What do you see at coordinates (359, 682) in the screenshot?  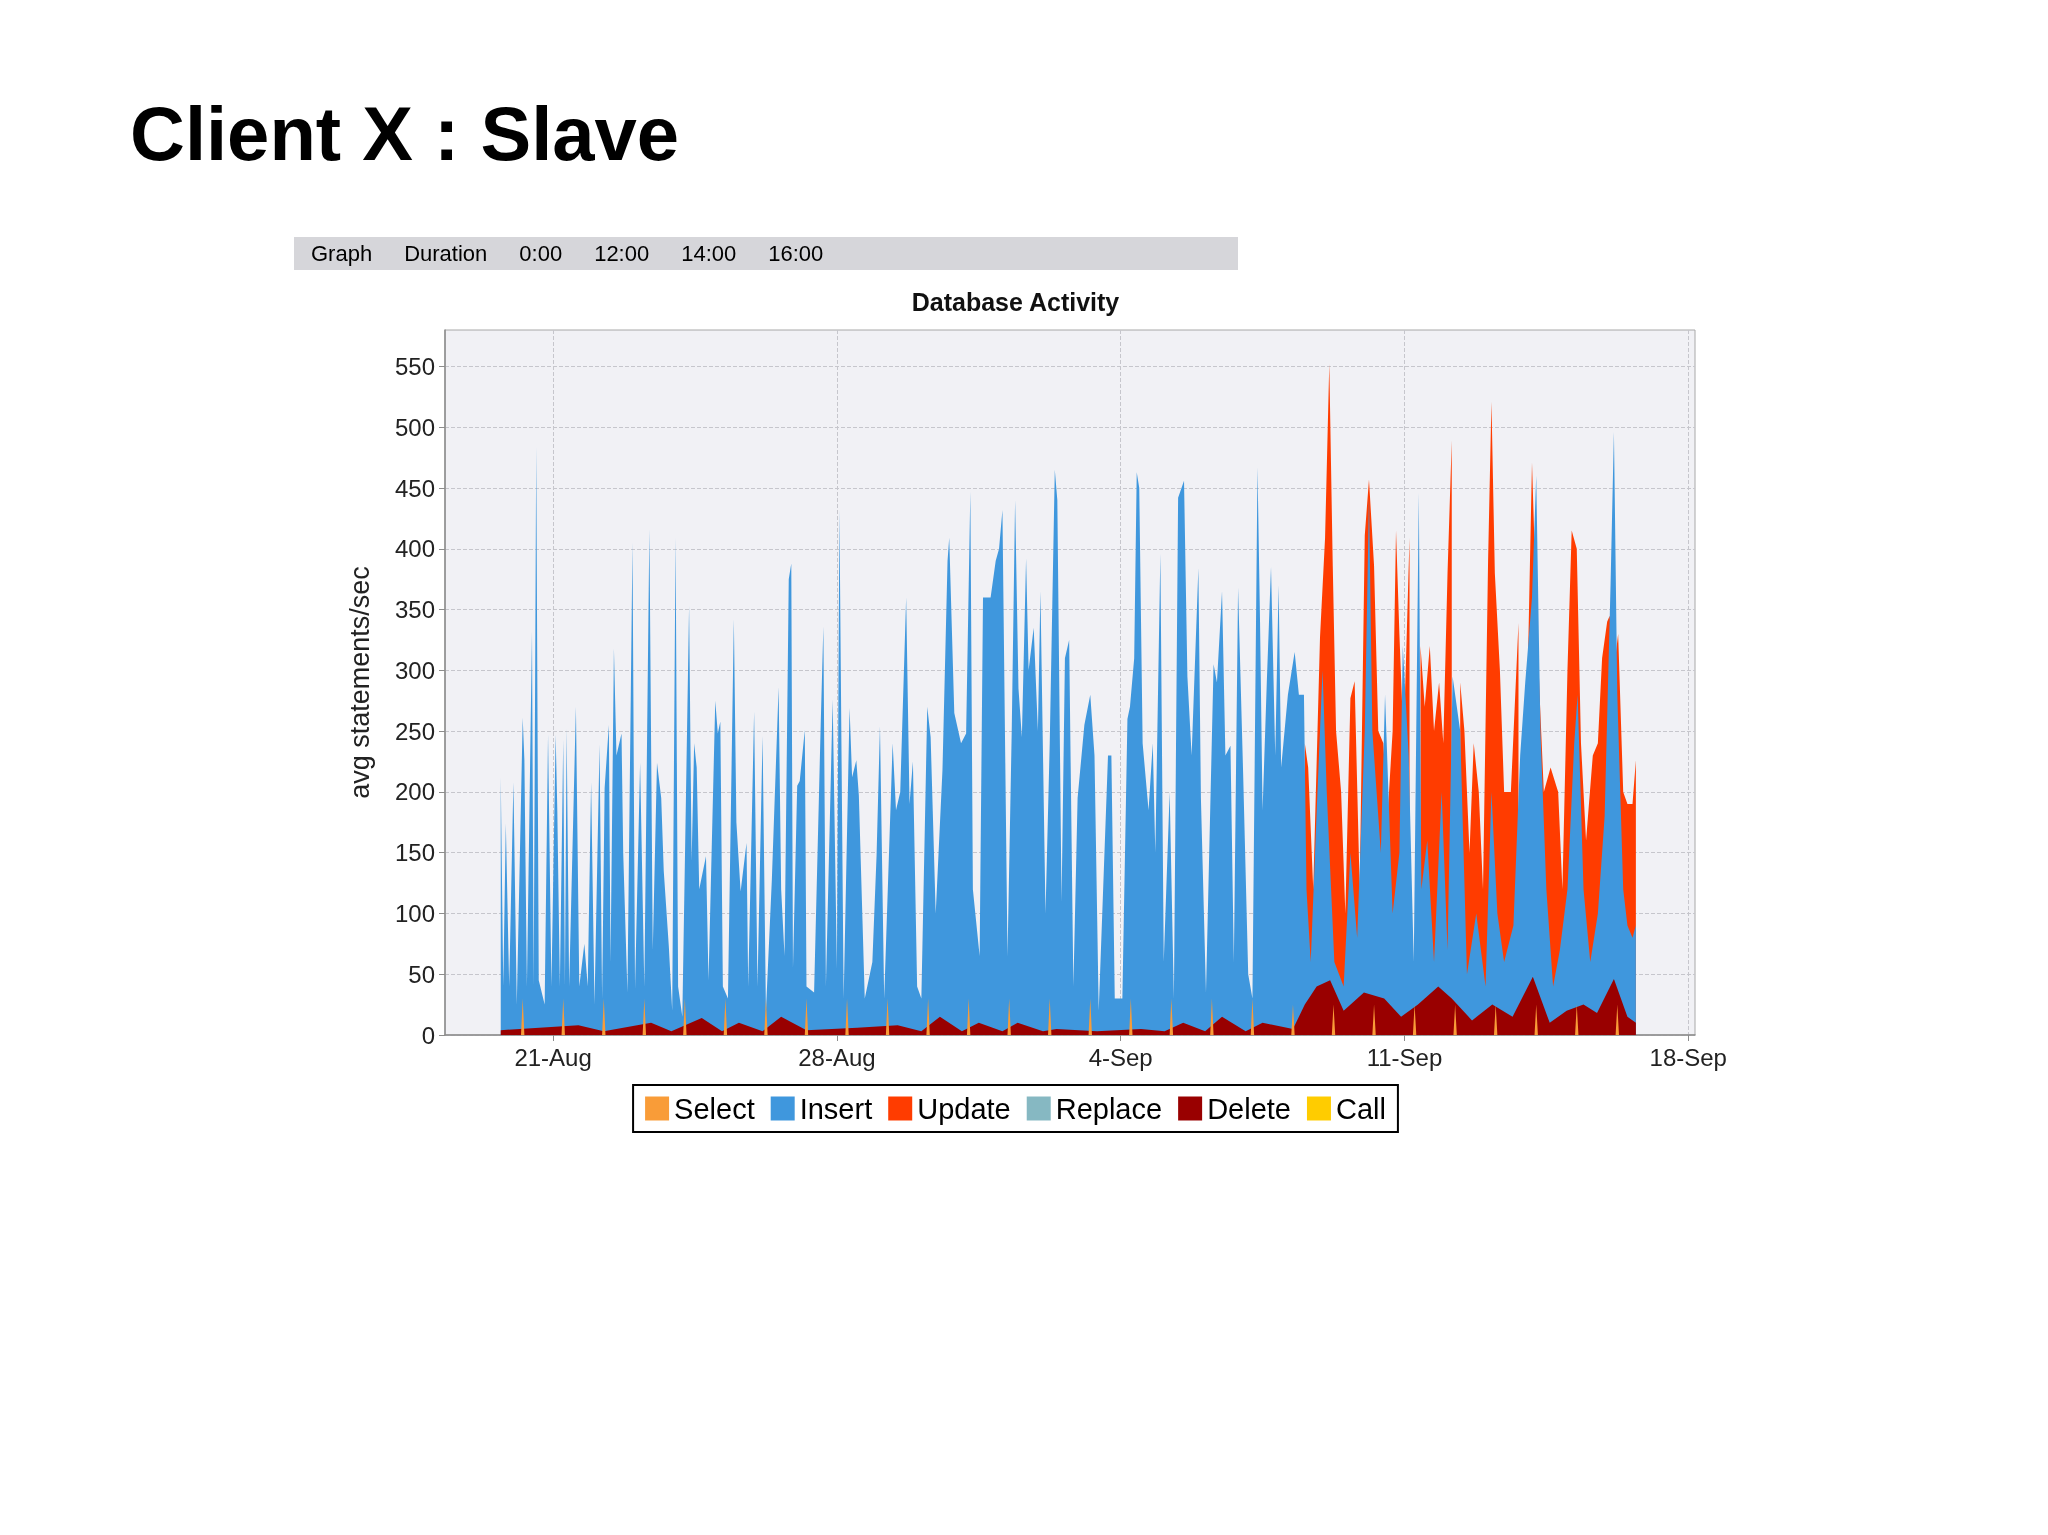 I see `y-axis-title: avg statements/sec` at bounding box center [359, 682].